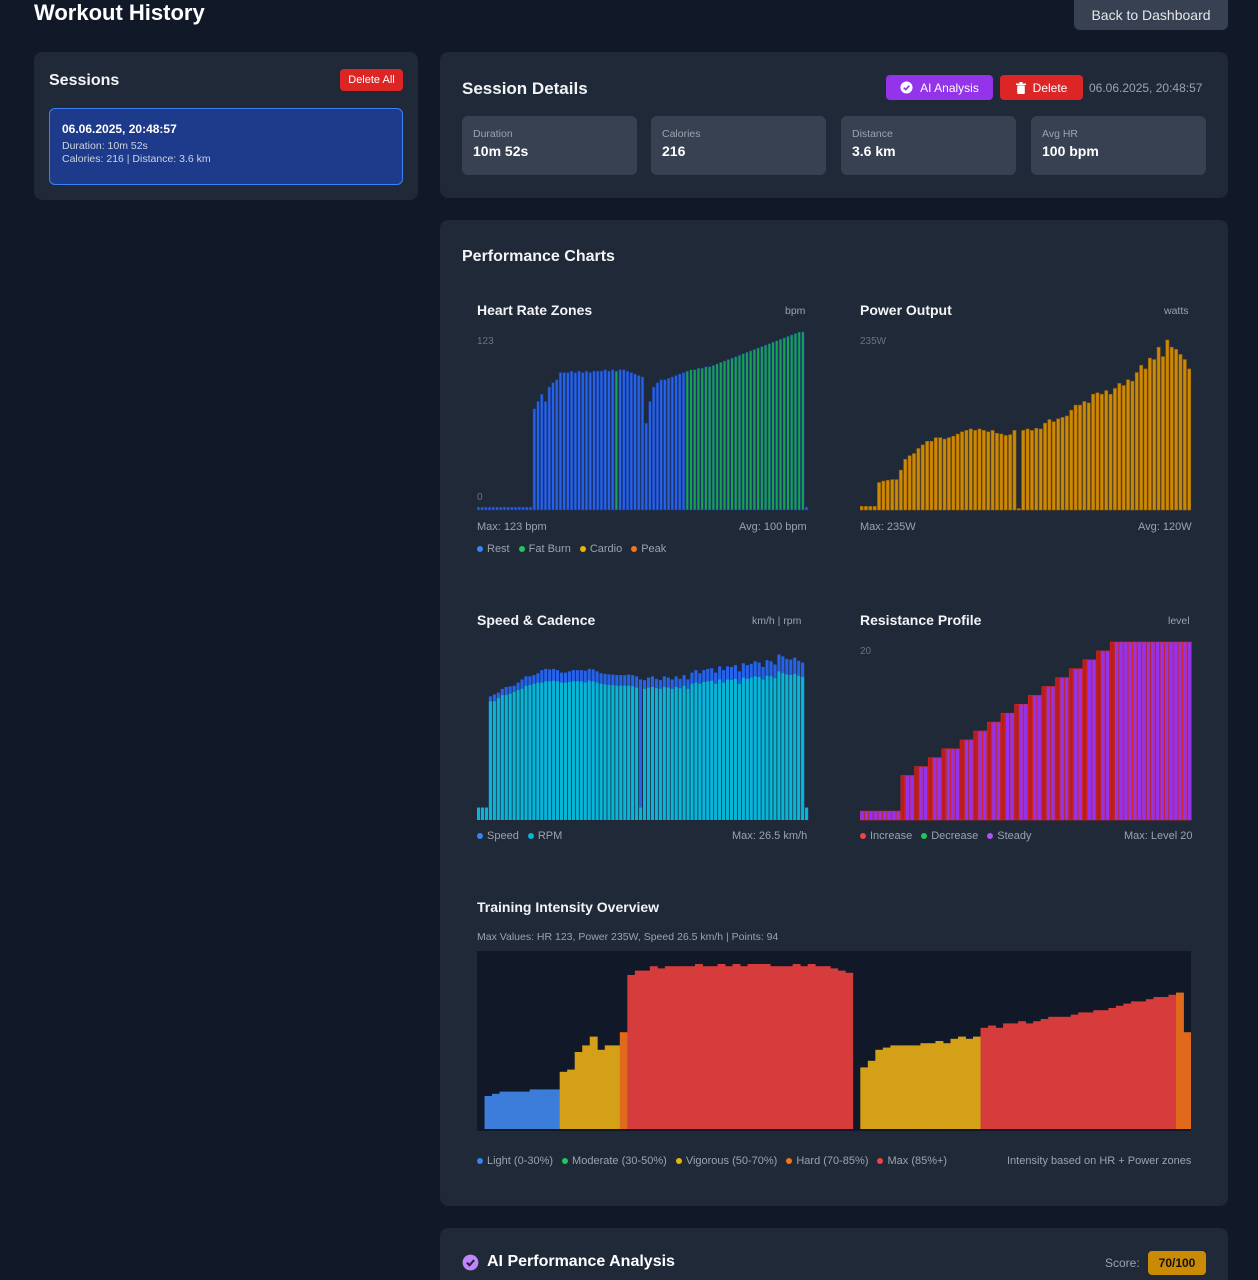  Describe the element at coordinates (480, 1161) in the screenshot. I see `legend-swatch` at that location.